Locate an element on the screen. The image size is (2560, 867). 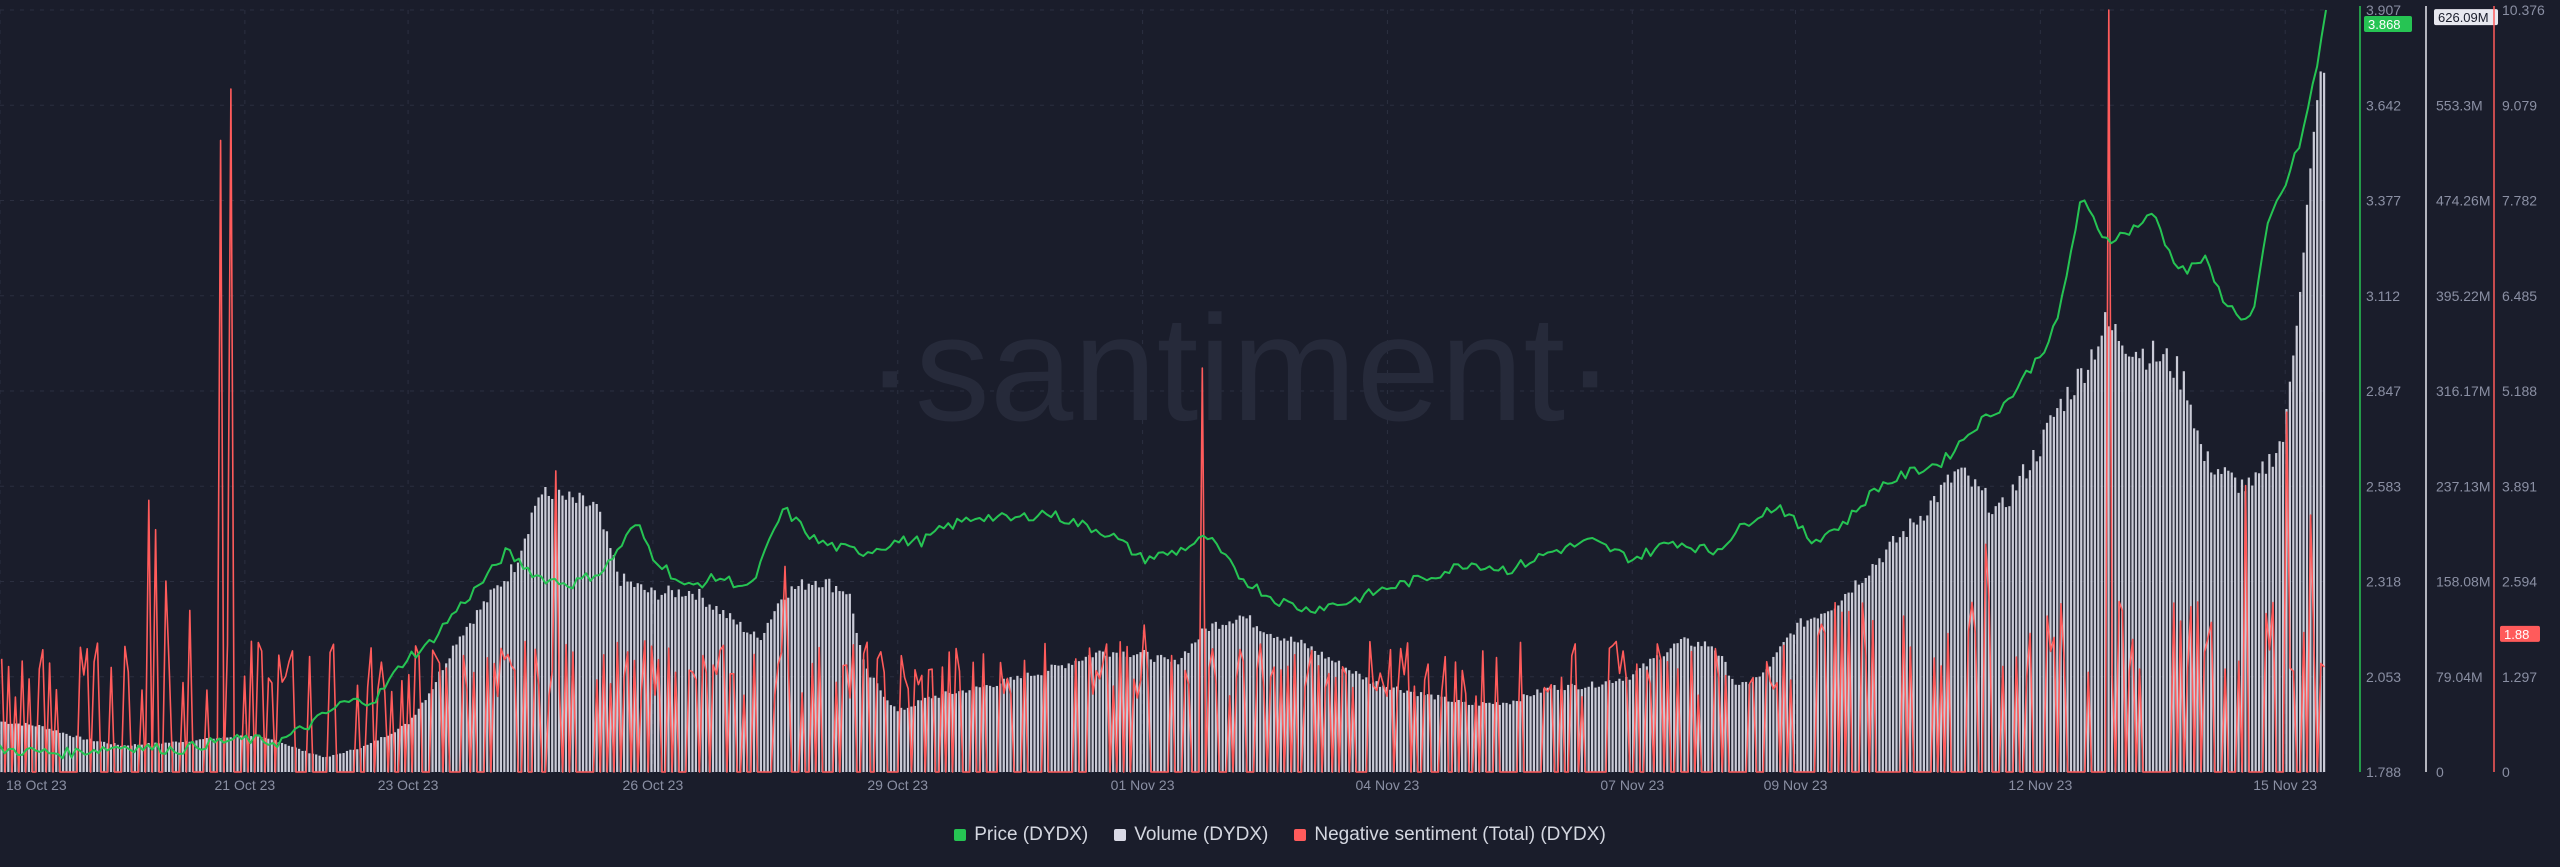
legend-item-volume: Volume (DYDX) is located at coordinates (1191, 835).